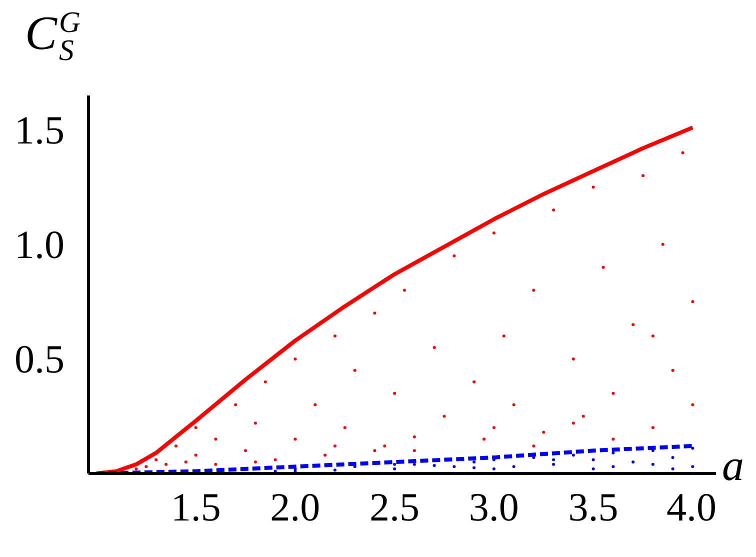  What do you see at coordinates (733, 466) in the screenshot?
I see `x-axis-title: a` at bounding box center [733, 466].